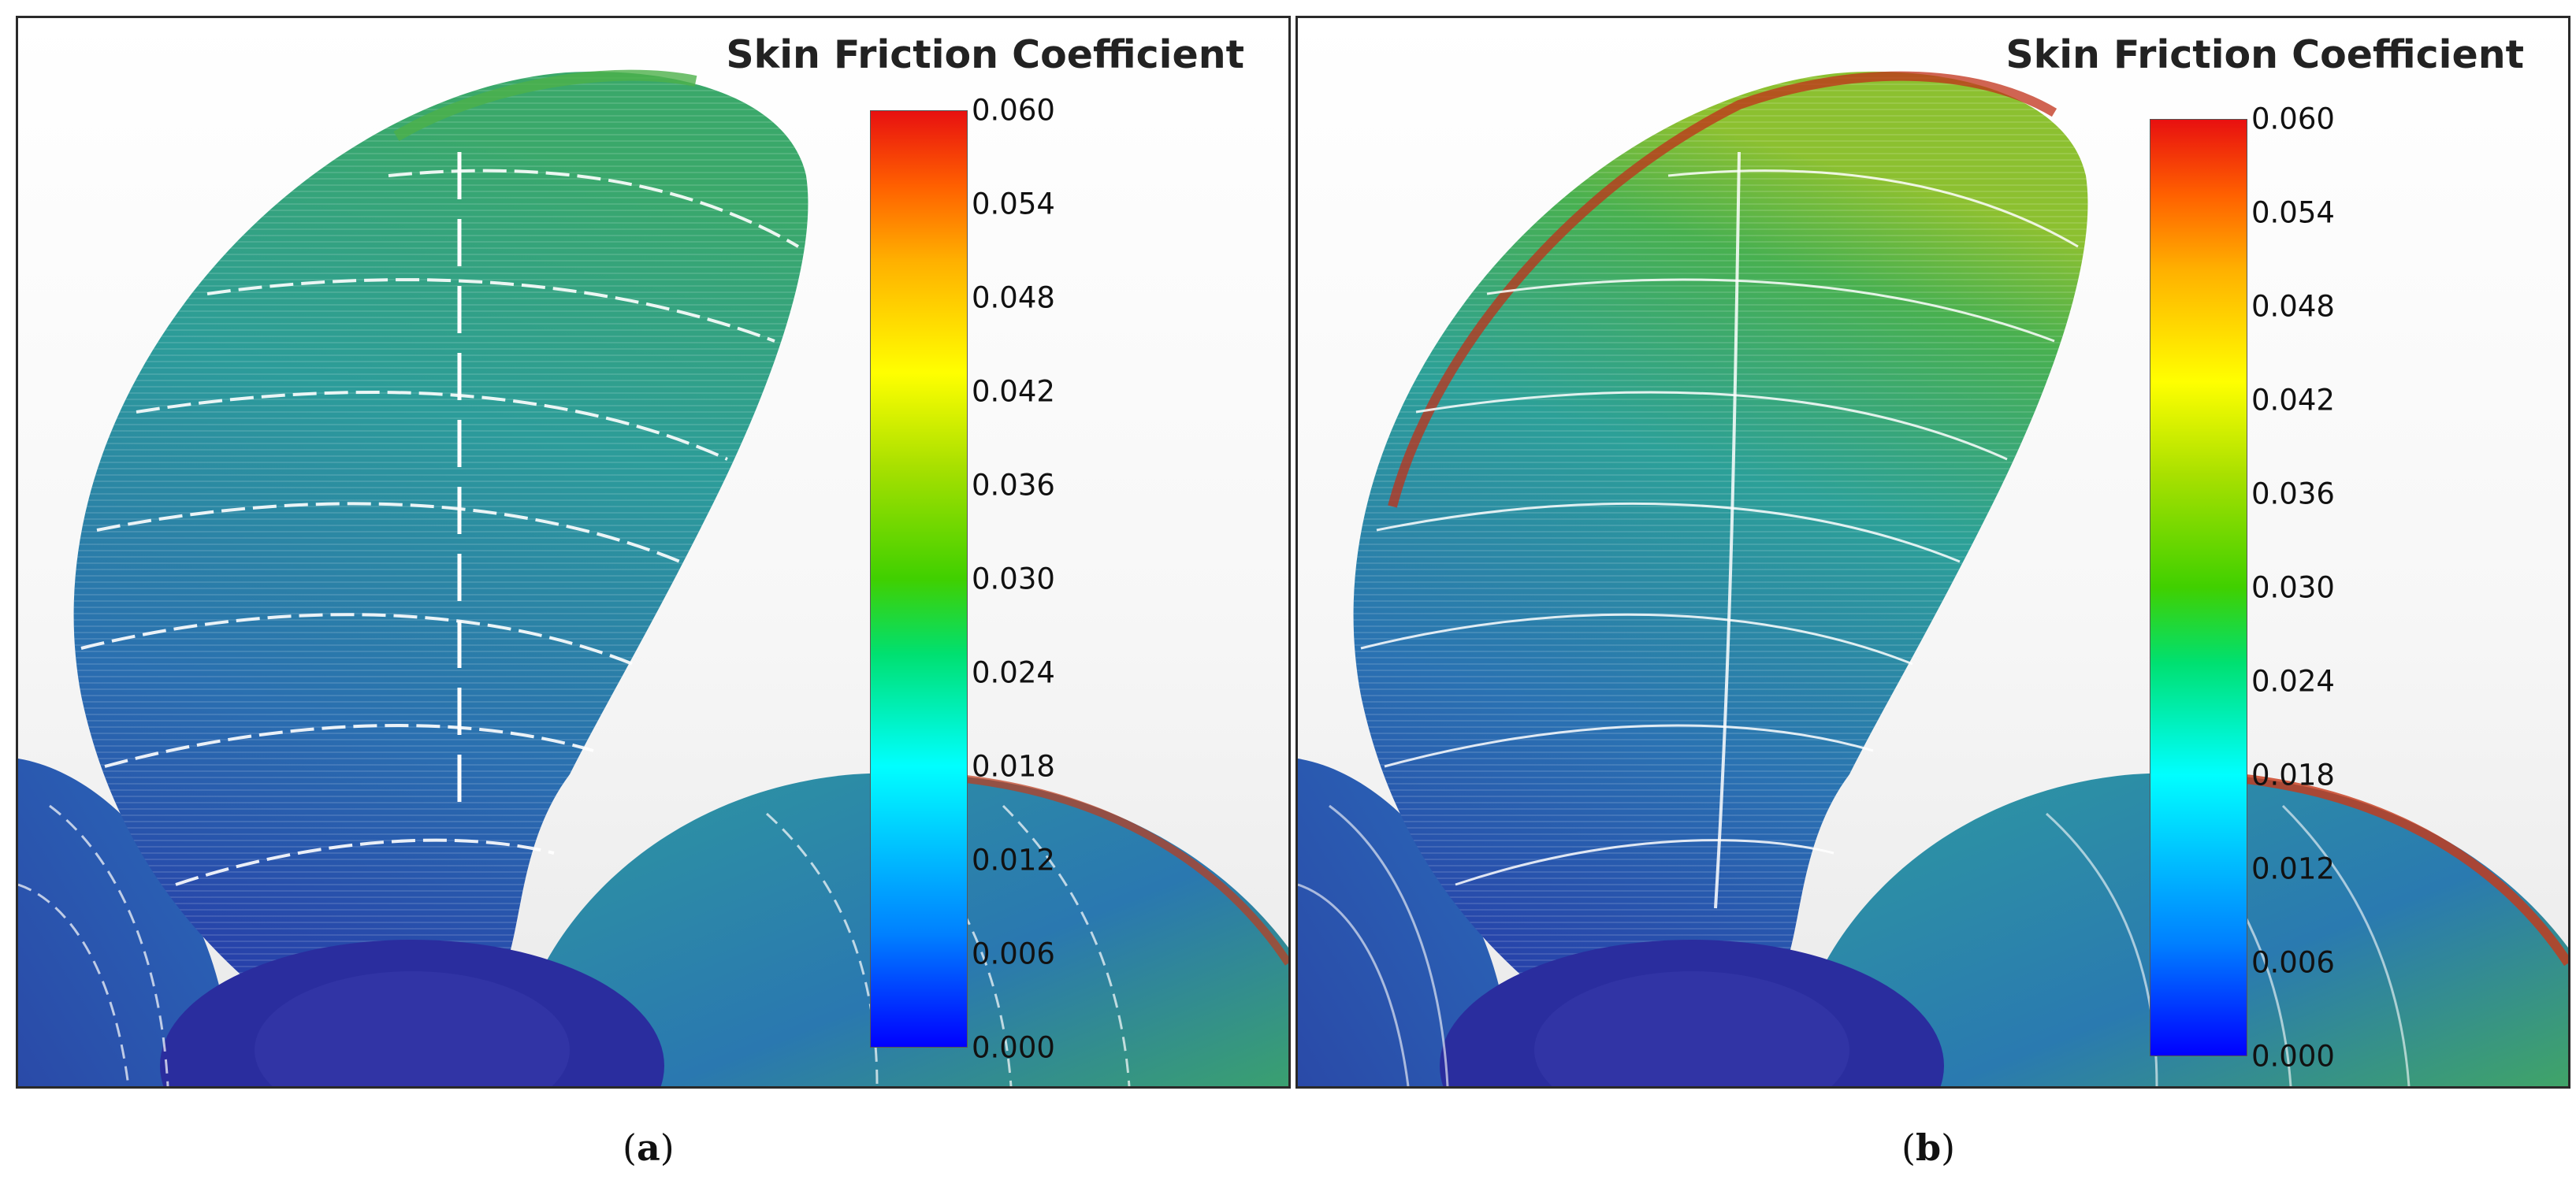 The image size is (2576, 1191). I want to click on blade-left-b, so click(1400, 922).